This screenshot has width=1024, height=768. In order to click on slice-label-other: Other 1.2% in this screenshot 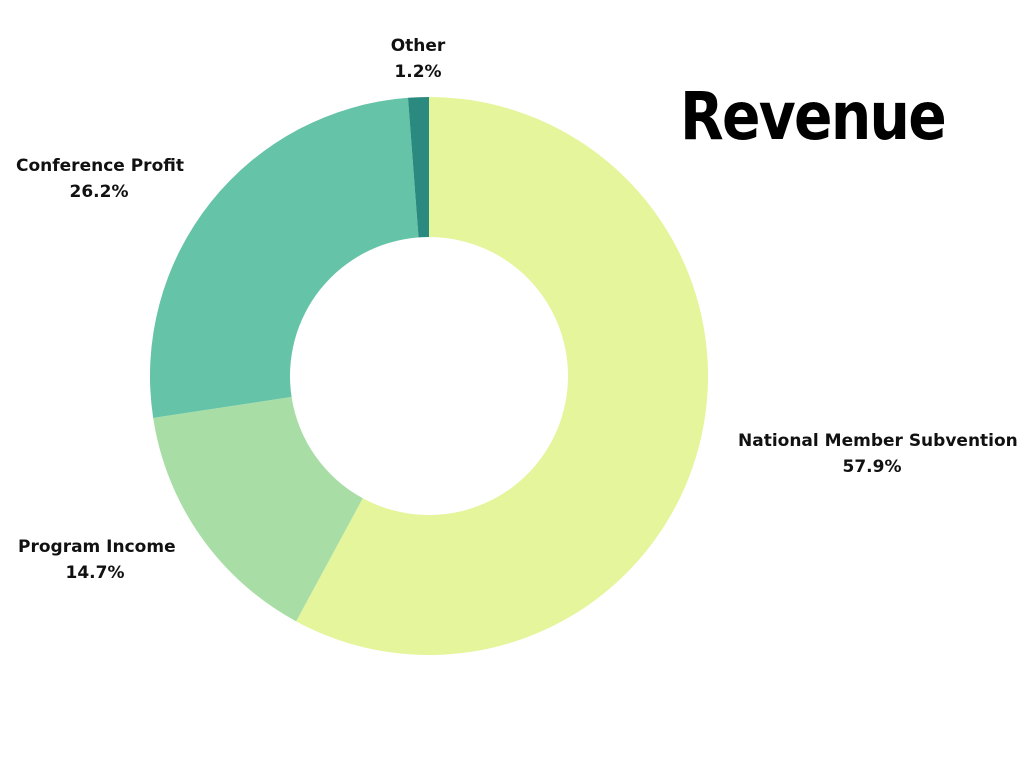, I will do `click(418, 59)`.